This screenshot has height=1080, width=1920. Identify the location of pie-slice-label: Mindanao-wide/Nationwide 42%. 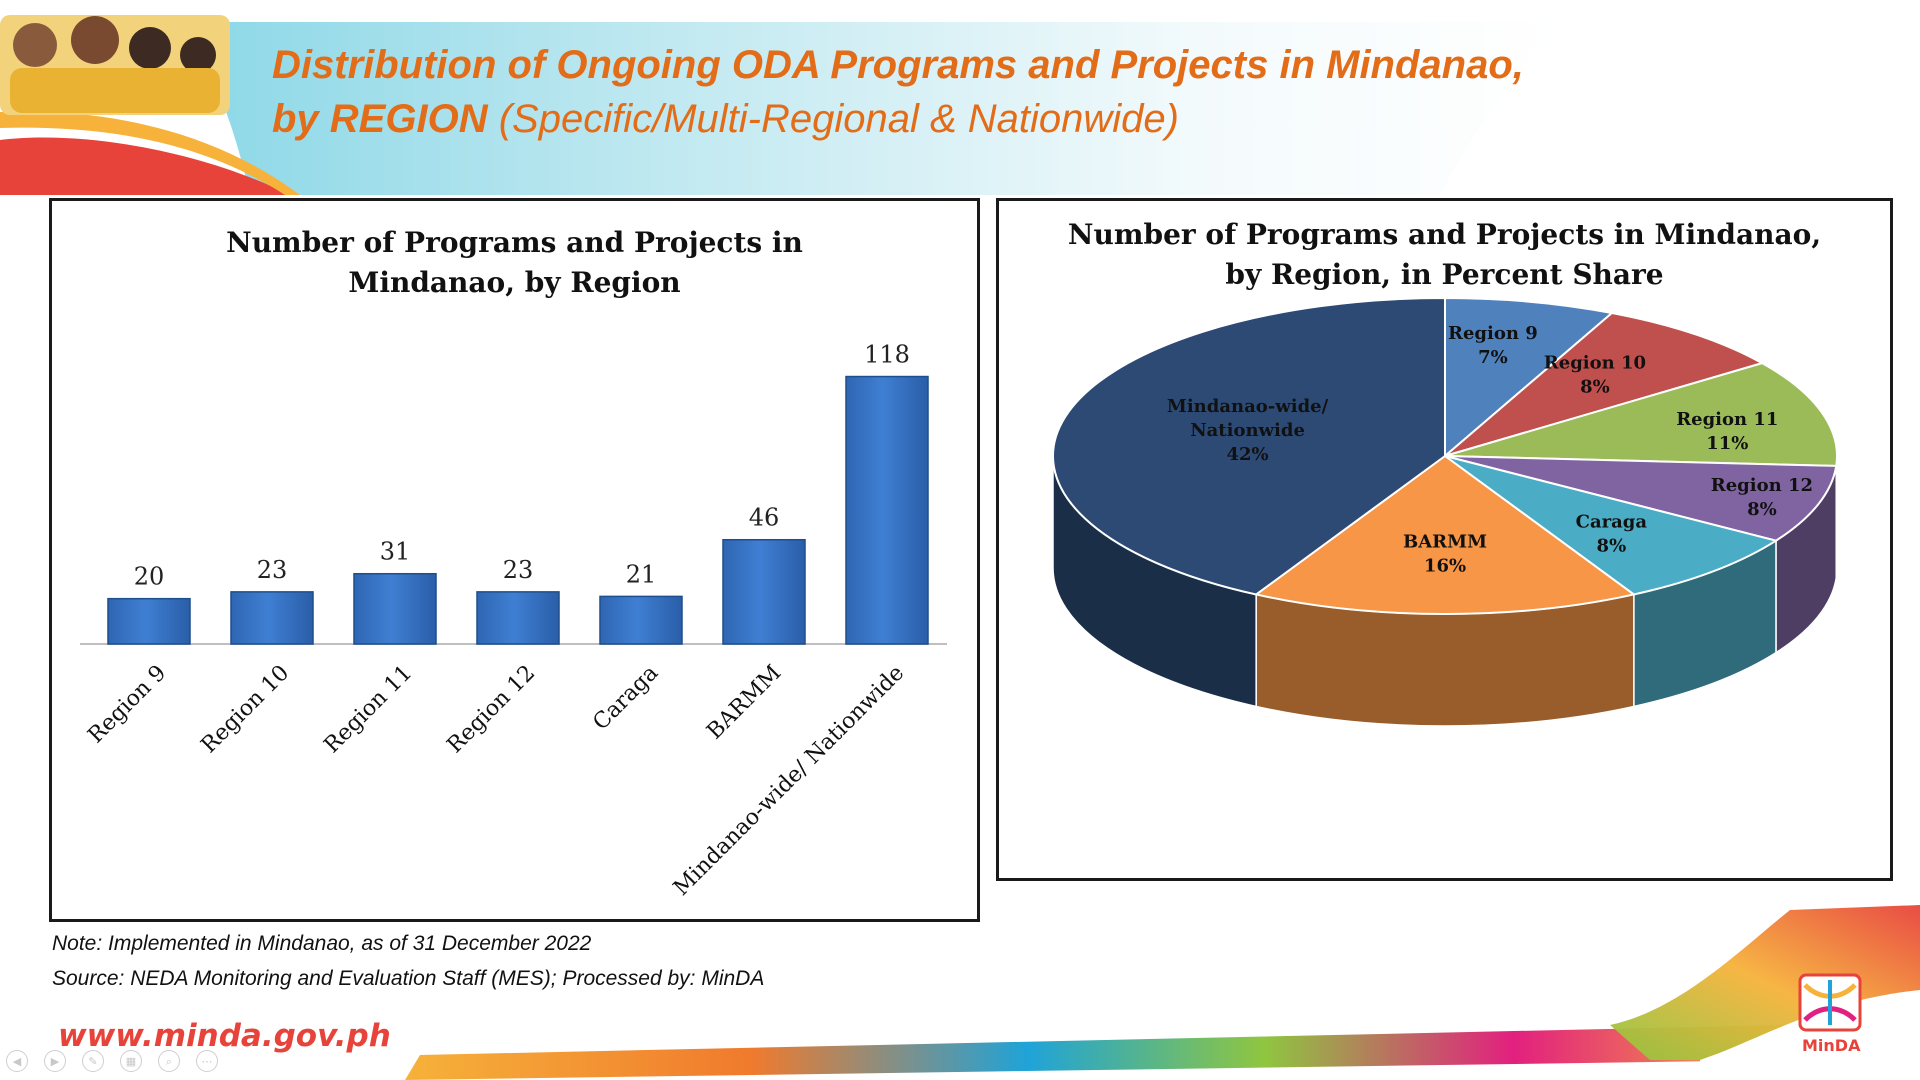
(1248, 430).